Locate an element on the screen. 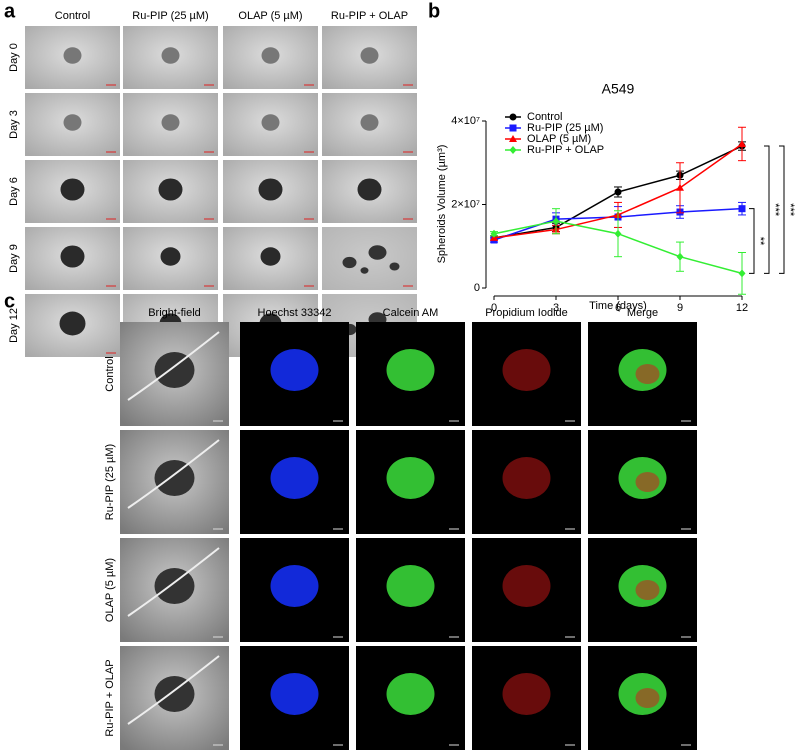 The image size is (798, 755). row-label: OLAP (5 µM) is located at coordinates (110, 590).